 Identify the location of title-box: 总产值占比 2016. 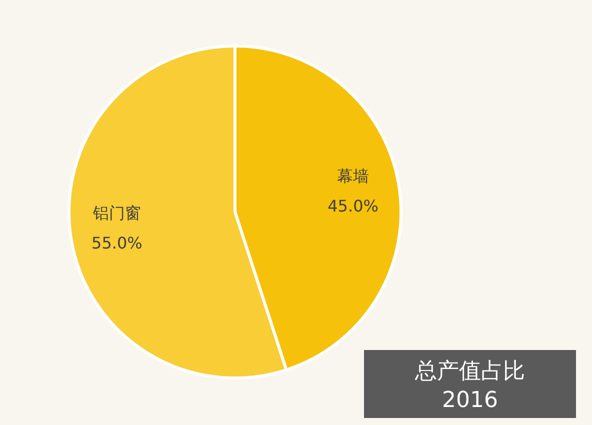
(470, 384).